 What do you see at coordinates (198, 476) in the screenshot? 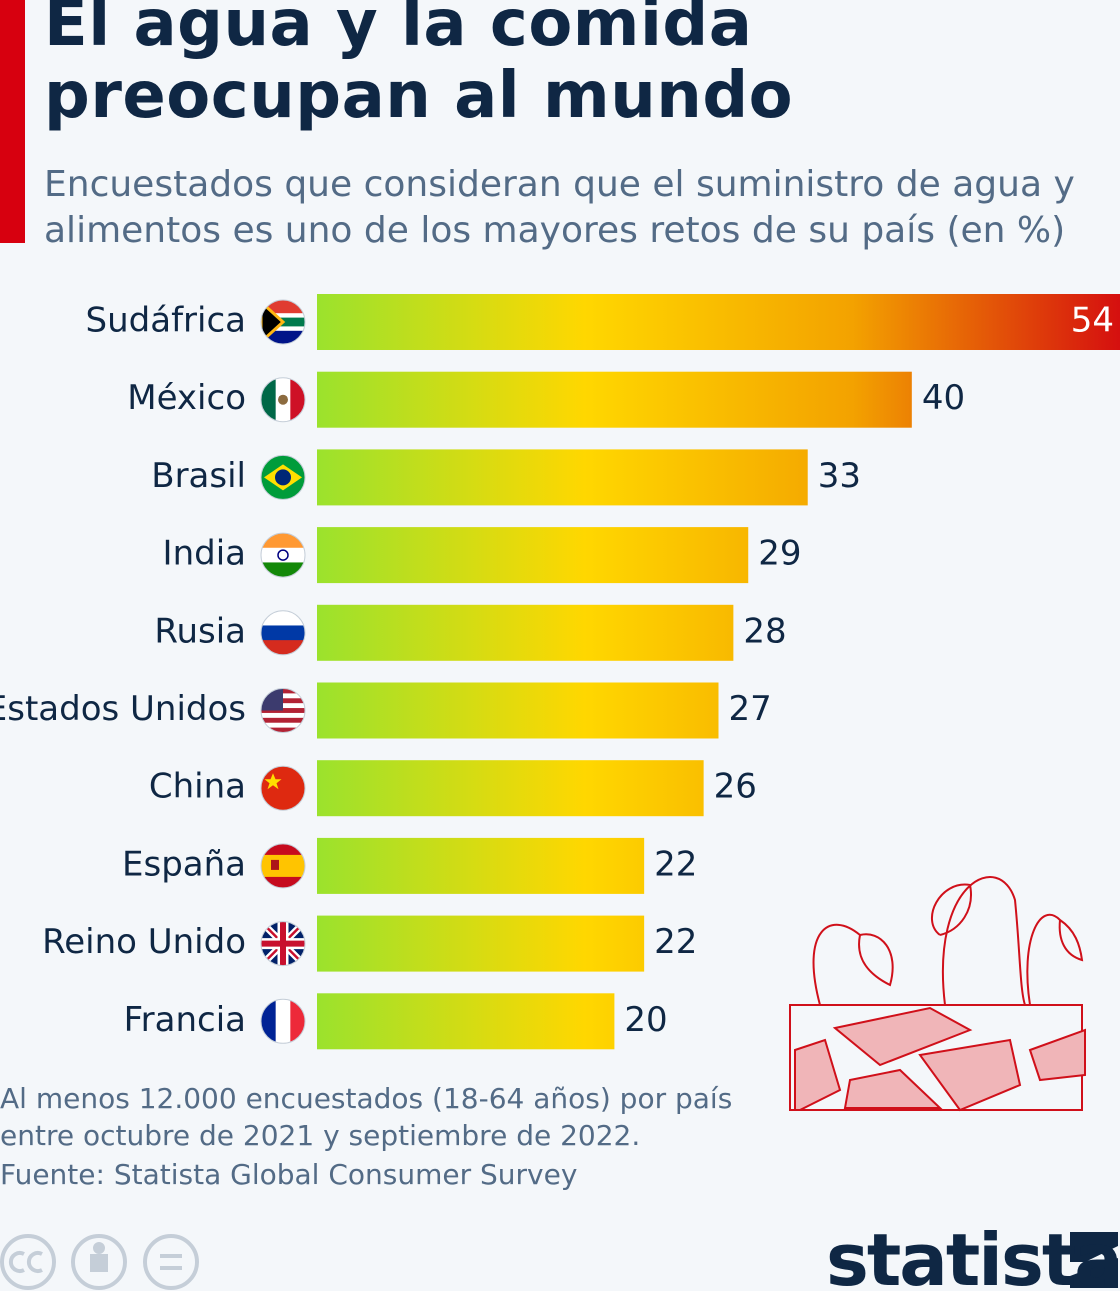
I see `category-label: Brasil` at bounding box center [198, 476].